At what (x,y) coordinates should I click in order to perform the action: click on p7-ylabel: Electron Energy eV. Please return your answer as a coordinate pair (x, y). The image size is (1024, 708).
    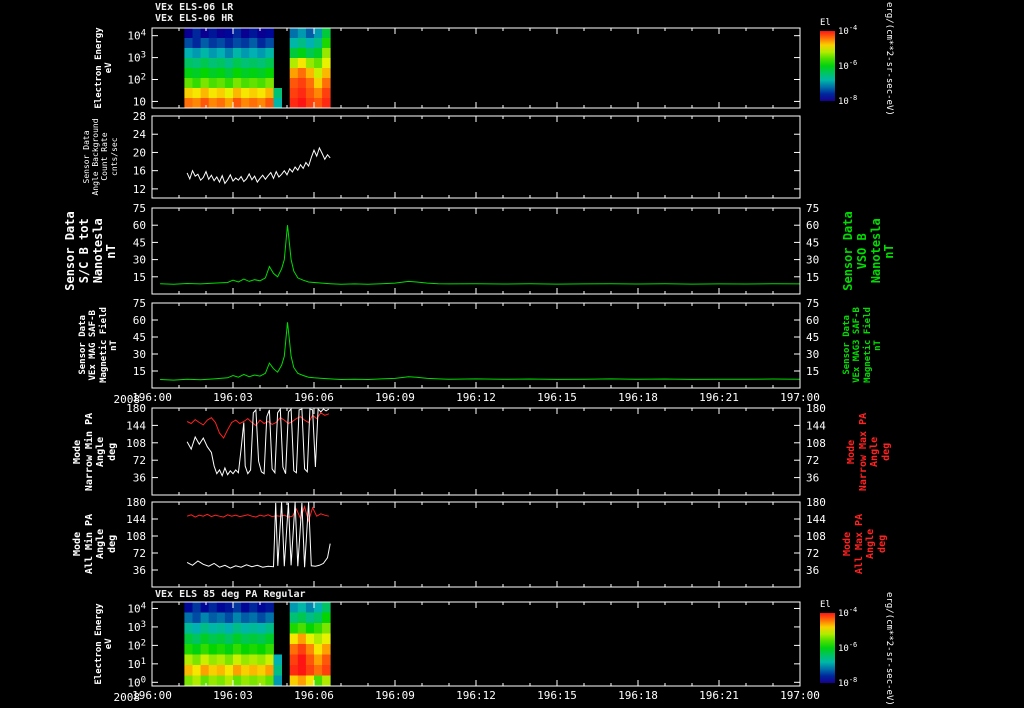
    Looking at the image, I should click on (104, 644).